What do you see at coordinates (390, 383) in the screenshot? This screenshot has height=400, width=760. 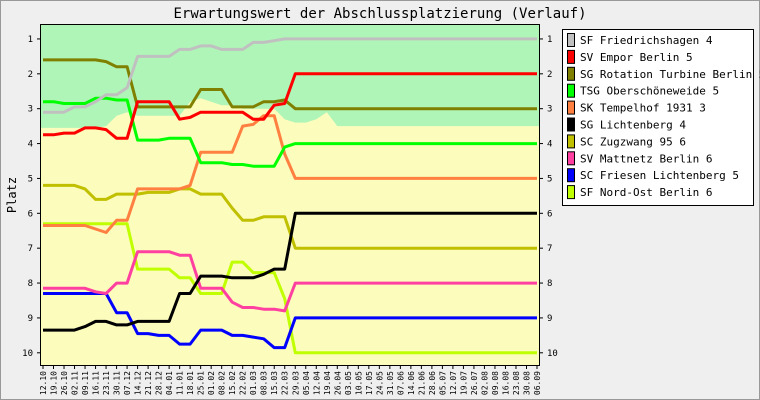 I see `x-tick-label: 31.05` at bounding box center [390, 383].